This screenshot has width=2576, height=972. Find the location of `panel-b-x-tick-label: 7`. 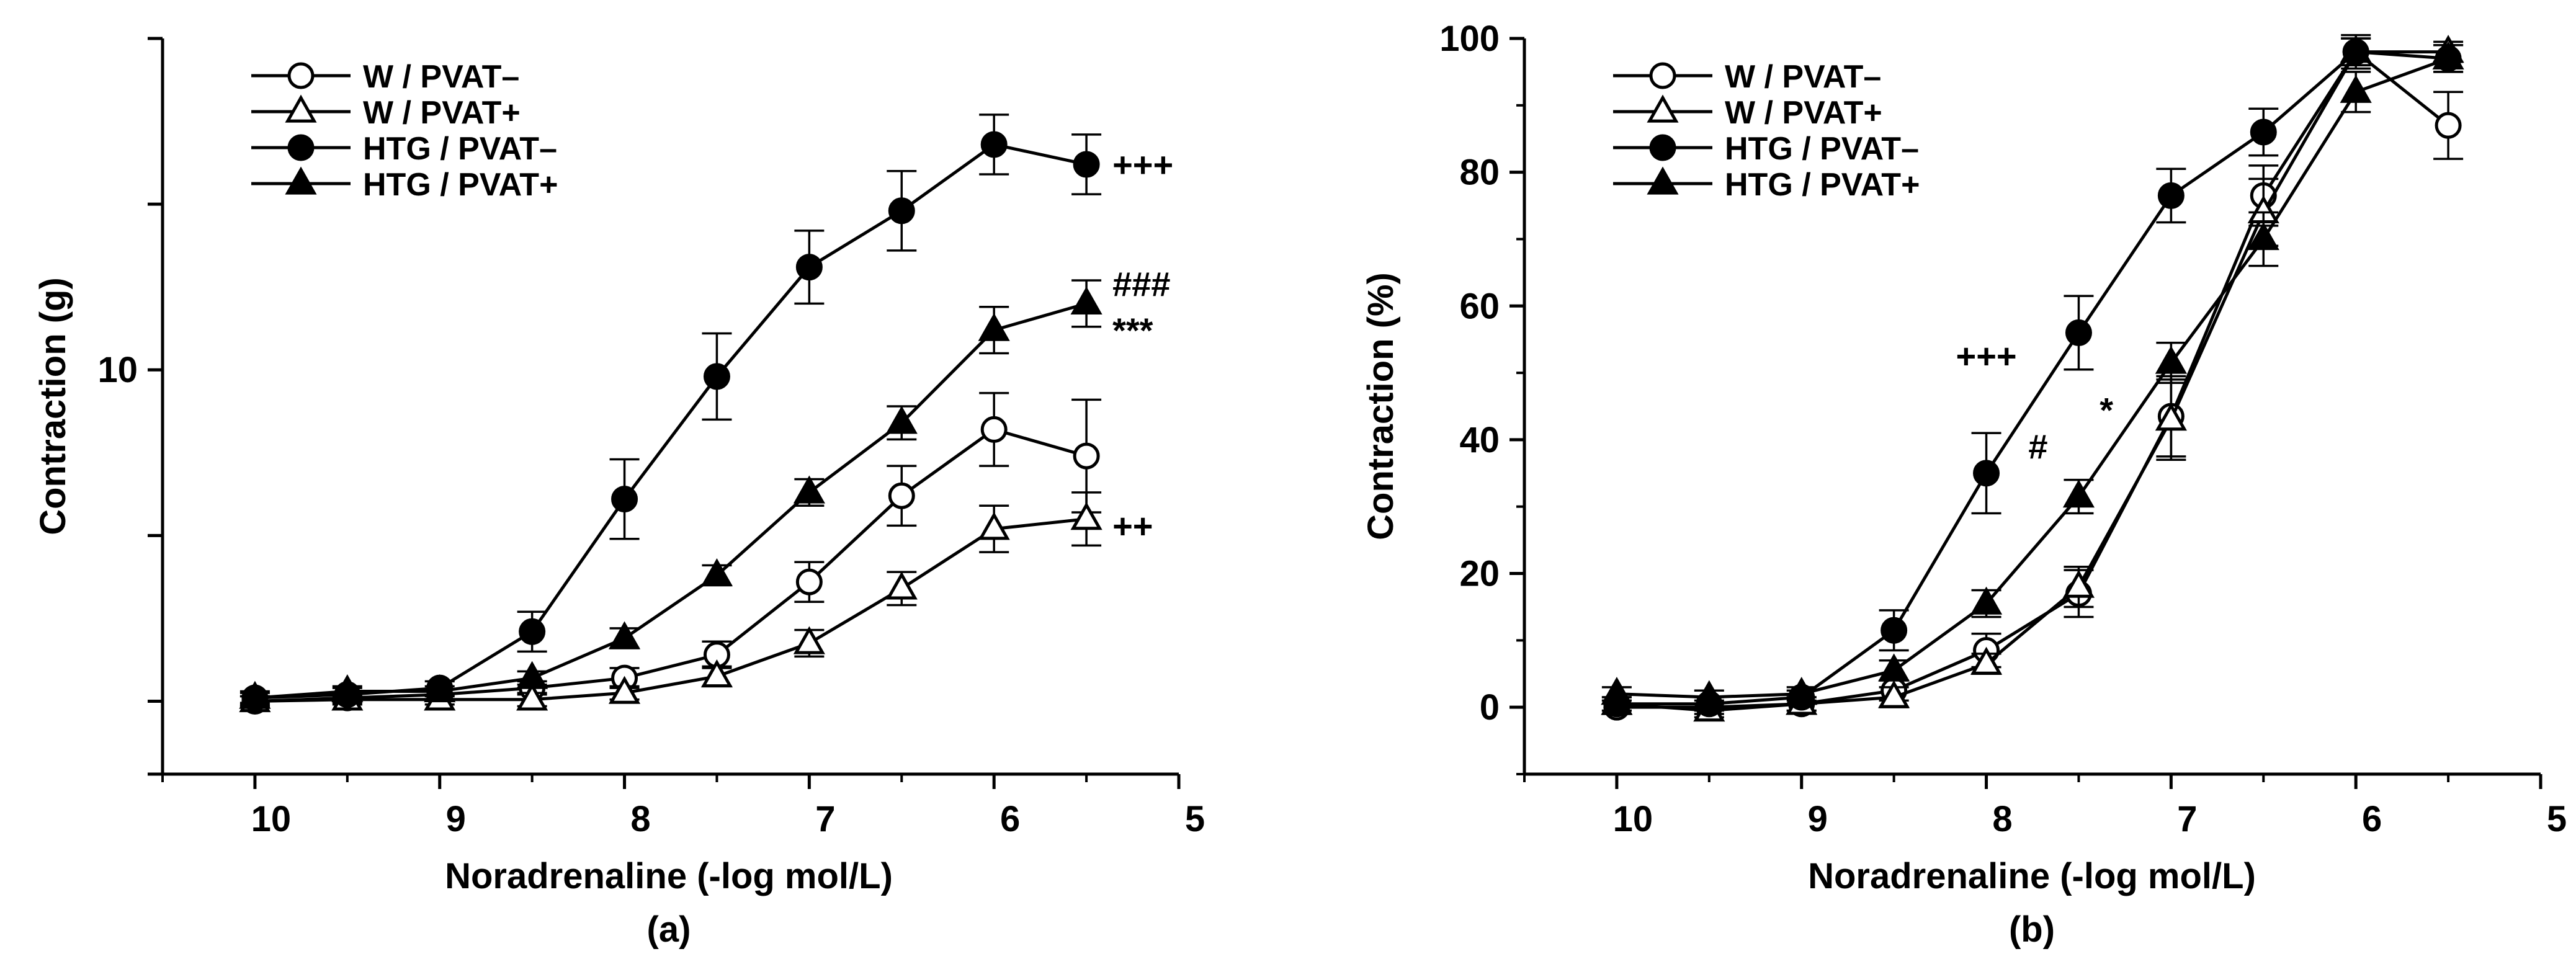

panel-b-x-tick-label: 7 is located at coordinates (2187, 819).